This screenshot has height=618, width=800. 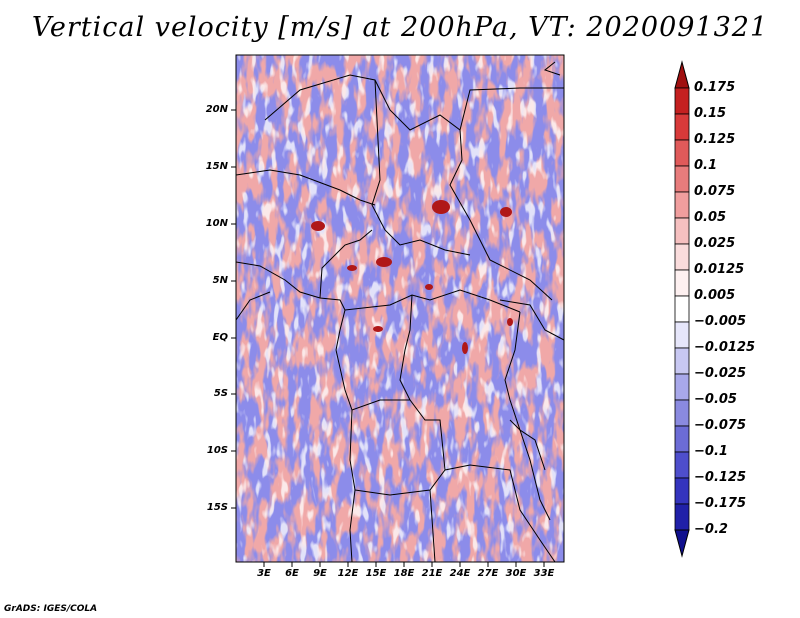 I want to click on colorbar-label: −0.05, so click(x=715, y=399).